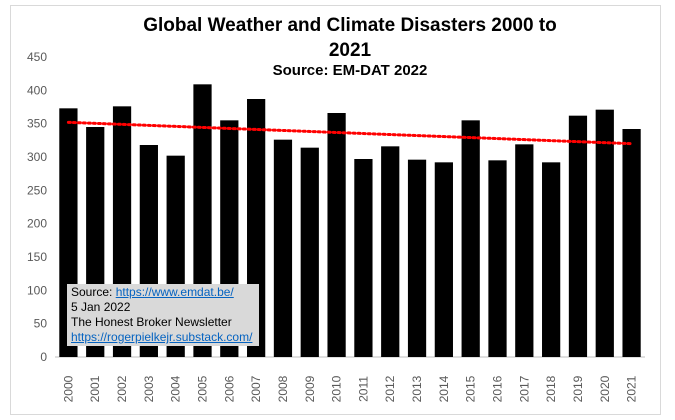  What do you see at coordinates (524, 388) in the screenshot?
I see `x-tick-label: 2017` at bounding box center [524, 388].